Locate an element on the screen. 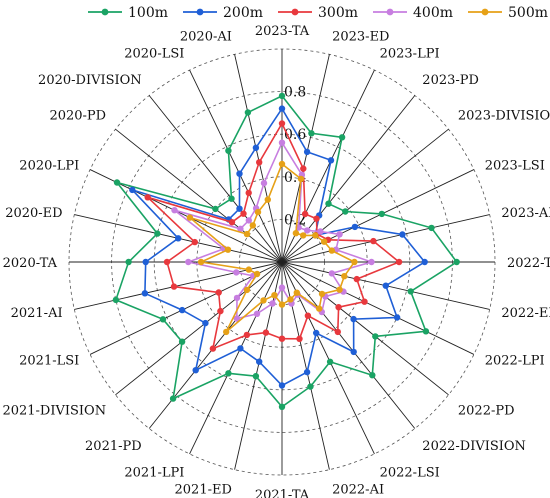 Image resolution: width=550 pixels, height=498 pixels. category-label: 2020-LSI is located at coordinates (154, 53).